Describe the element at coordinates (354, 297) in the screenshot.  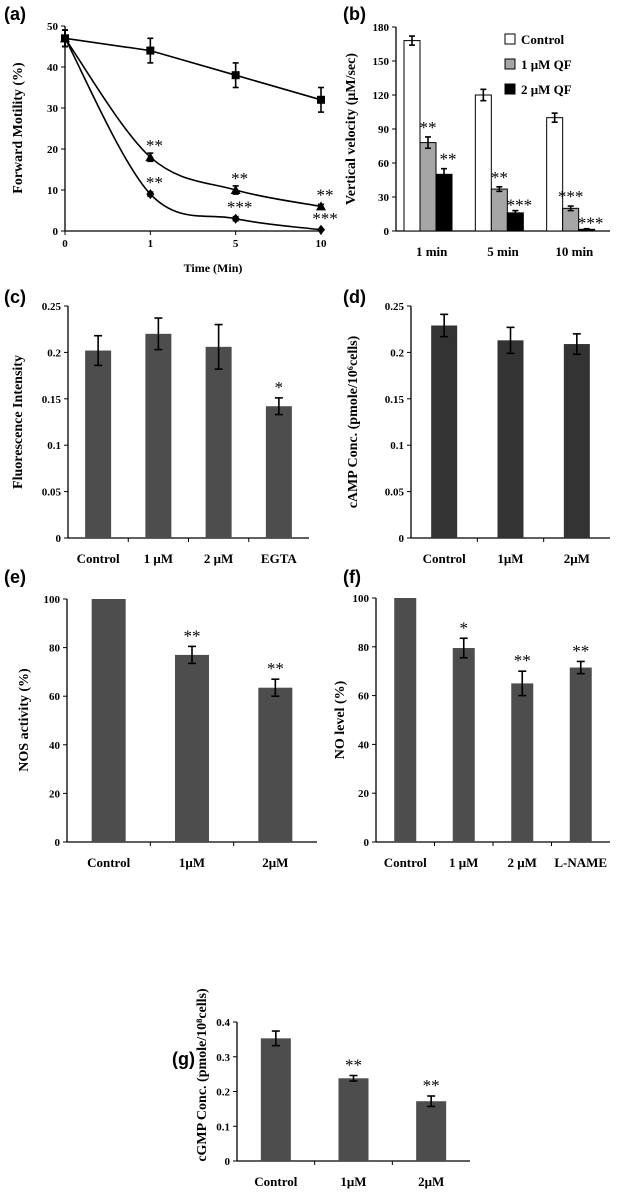
I see `panel-label: (d)` at that location.